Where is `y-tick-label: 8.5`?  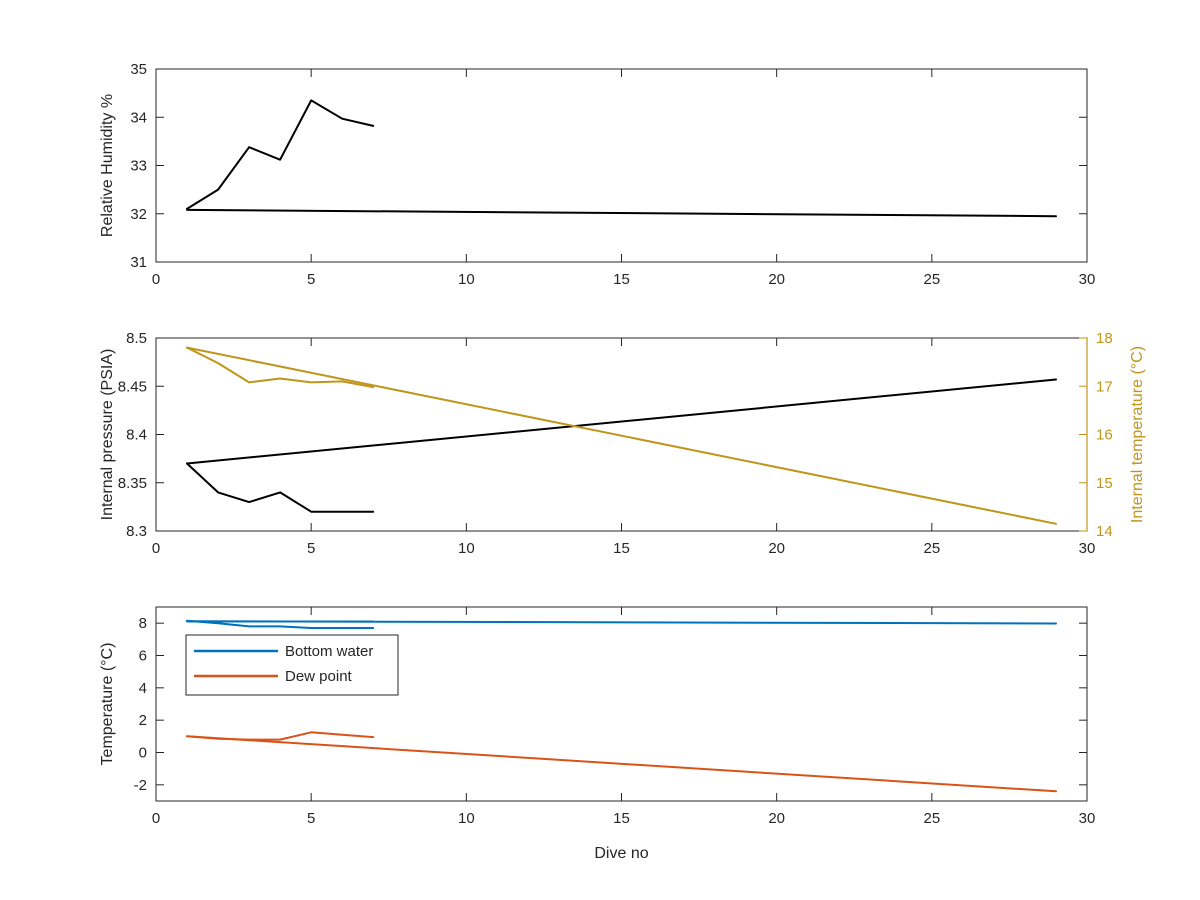
y-tick-label: 8.5 is located at coordinates (136, 338).